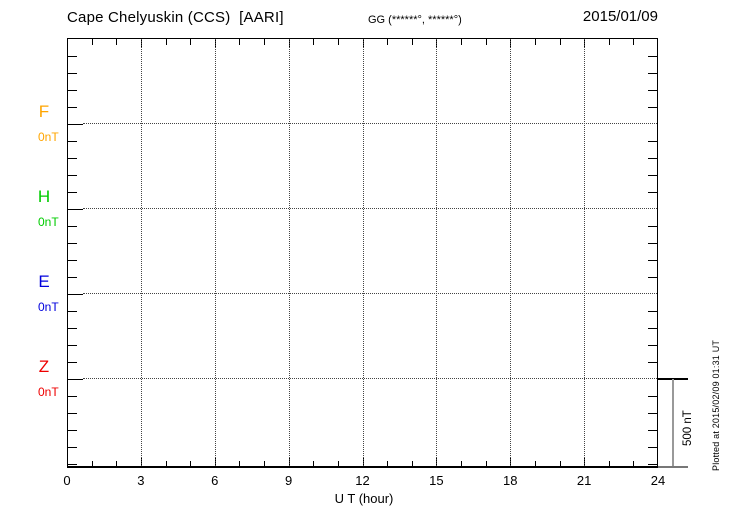 This screenshot has width=730, height=520. Describe the element at coordinates (716, 405) in the screenshot. I see `plotted-timestamp-note: Plotted at 2015/02/09 01:31 UT` at that location.